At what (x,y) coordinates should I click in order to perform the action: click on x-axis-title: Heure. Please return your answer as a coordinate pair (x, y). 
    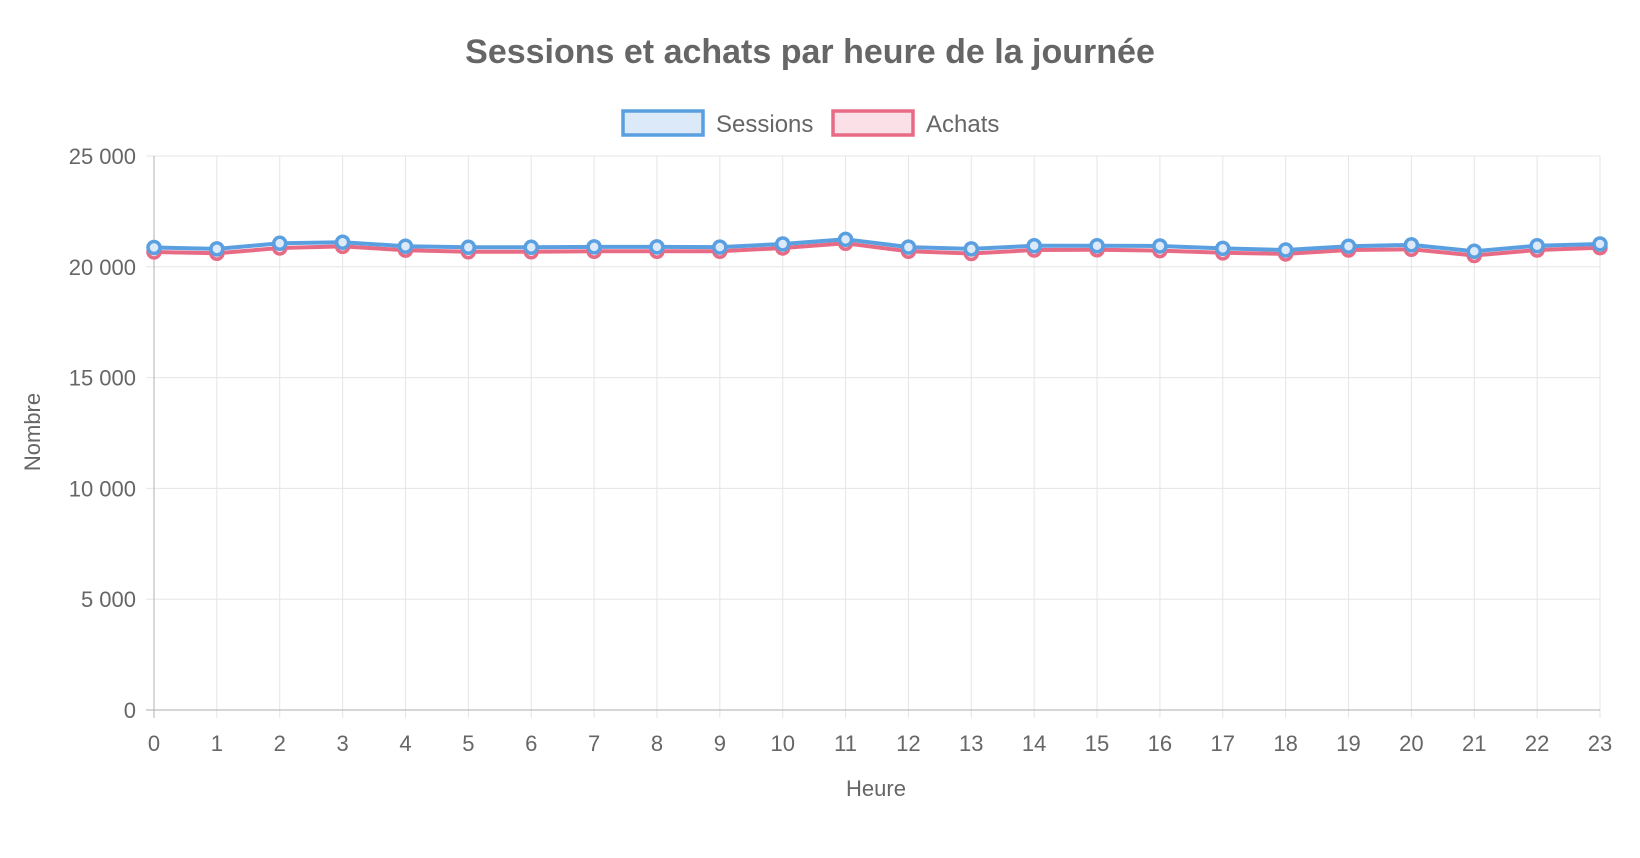
    Looking at the image, I should click on (876, 788).